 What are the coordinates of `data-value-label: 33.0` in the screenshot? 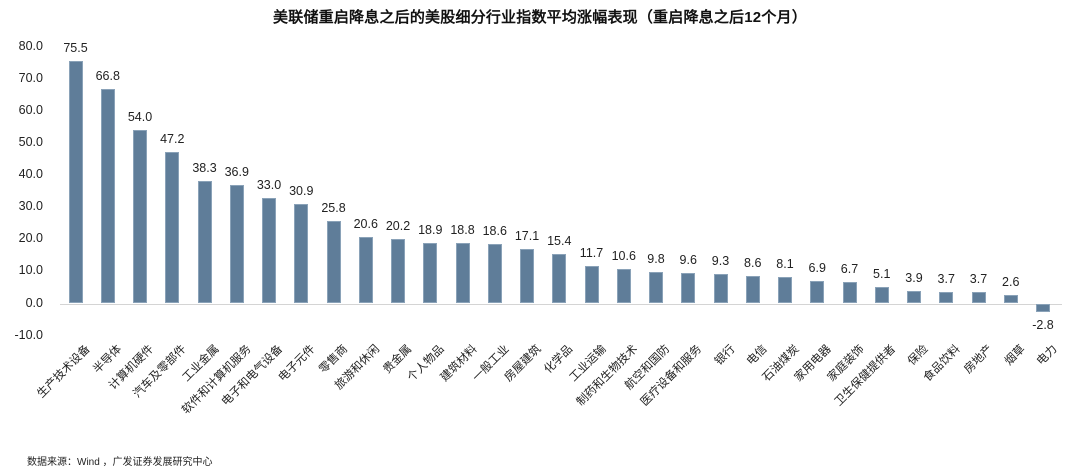 It's located at (269, 184).